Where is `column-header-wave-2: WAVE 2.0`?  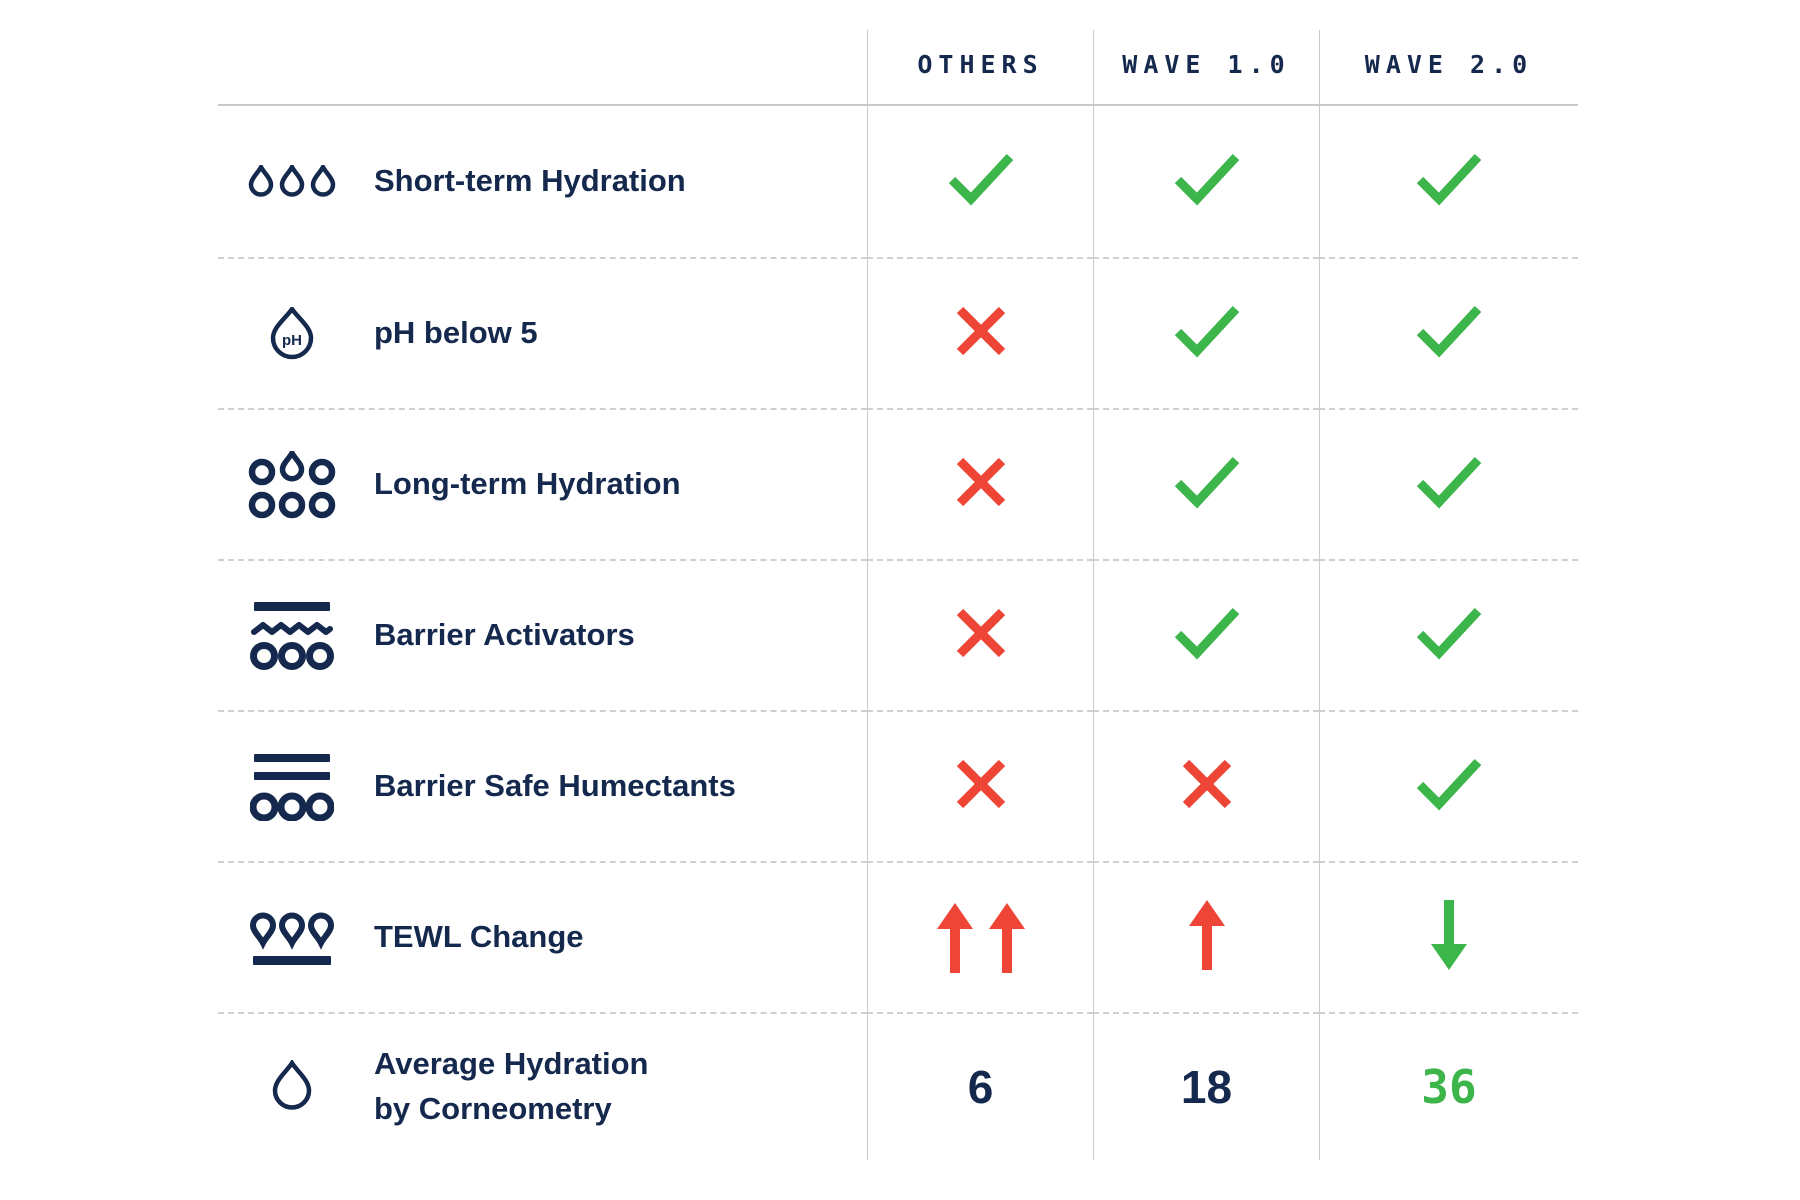
column-header-wave-2: WAVE 2.0 is located at coordinates (1448, 68).